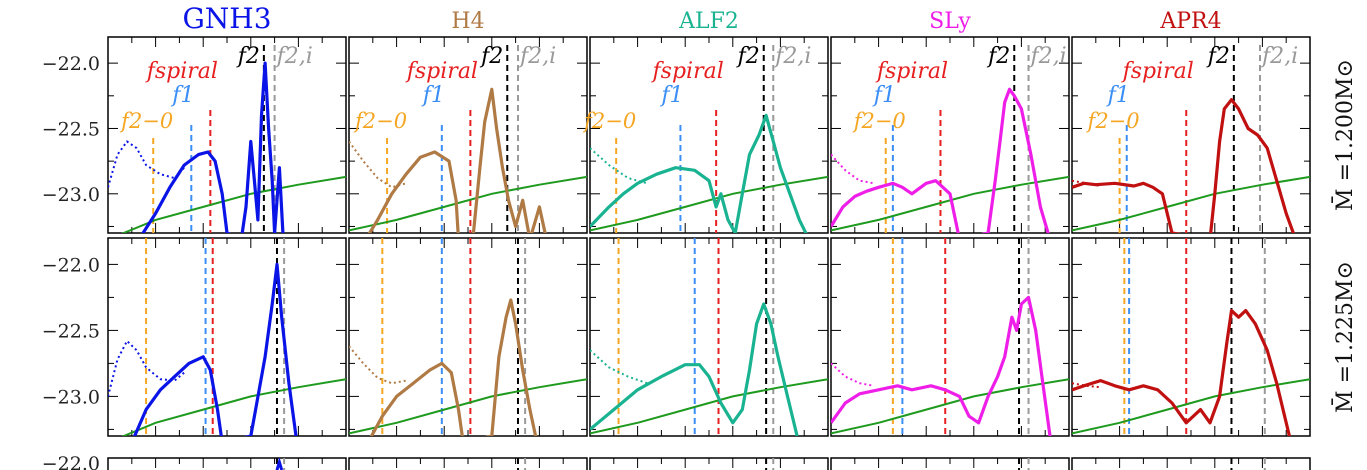  I want to click on panel-apr4-row3, so click(1191, 463).